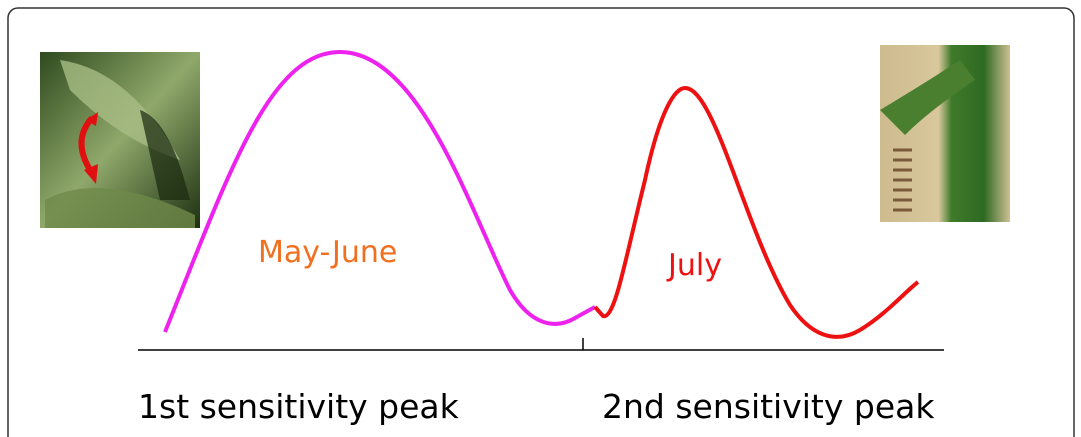 This screenshot has height=437, width=1081. What do you see at coordinates (945, 133) in the screenshot?
I see `stem-photo` at bounding box center [945, 133].